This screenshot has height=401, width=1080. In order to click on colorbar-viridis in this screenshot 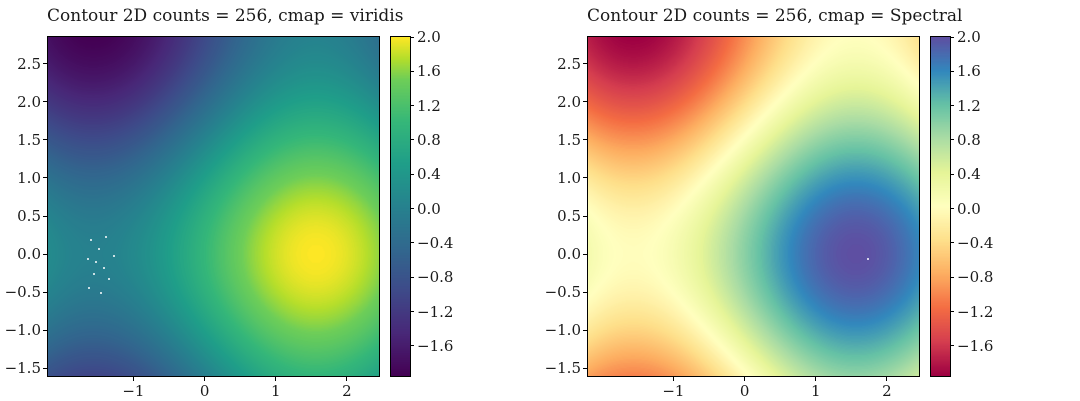, I will do `click(400, 206)`.